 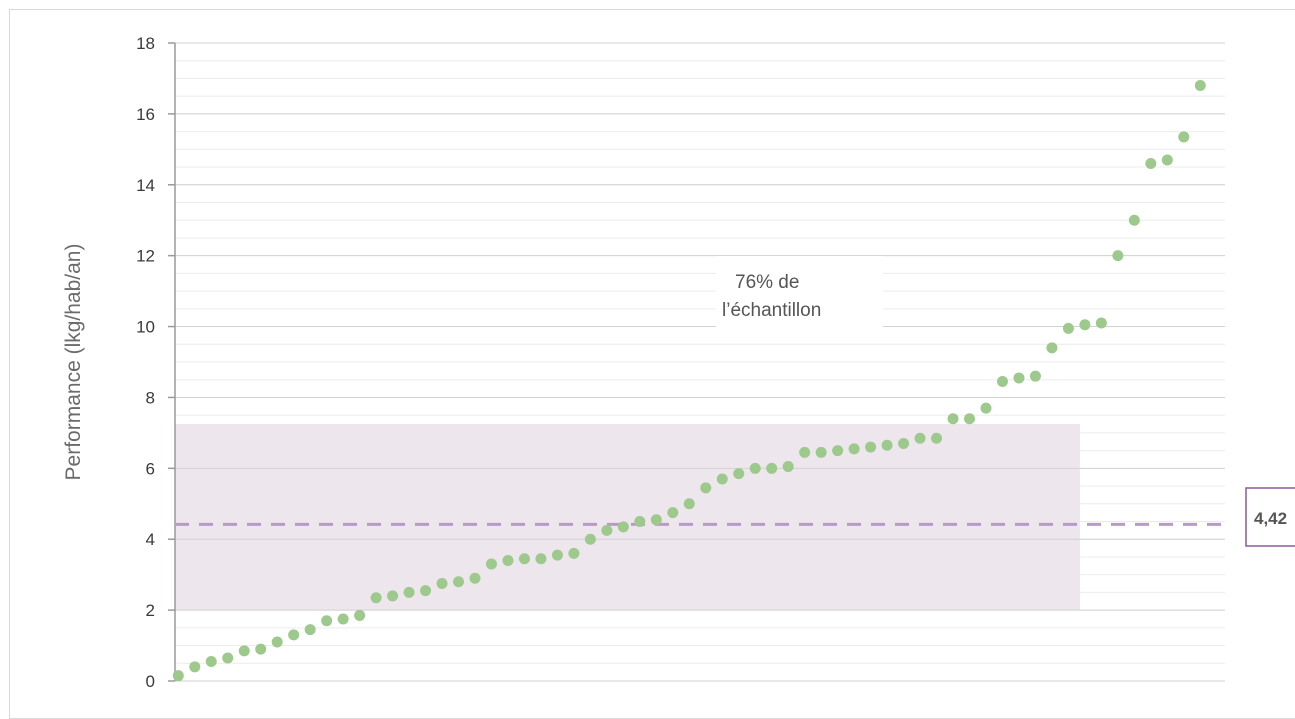 I want to click on y-tick-label: 18, so click(x=145, y=43).